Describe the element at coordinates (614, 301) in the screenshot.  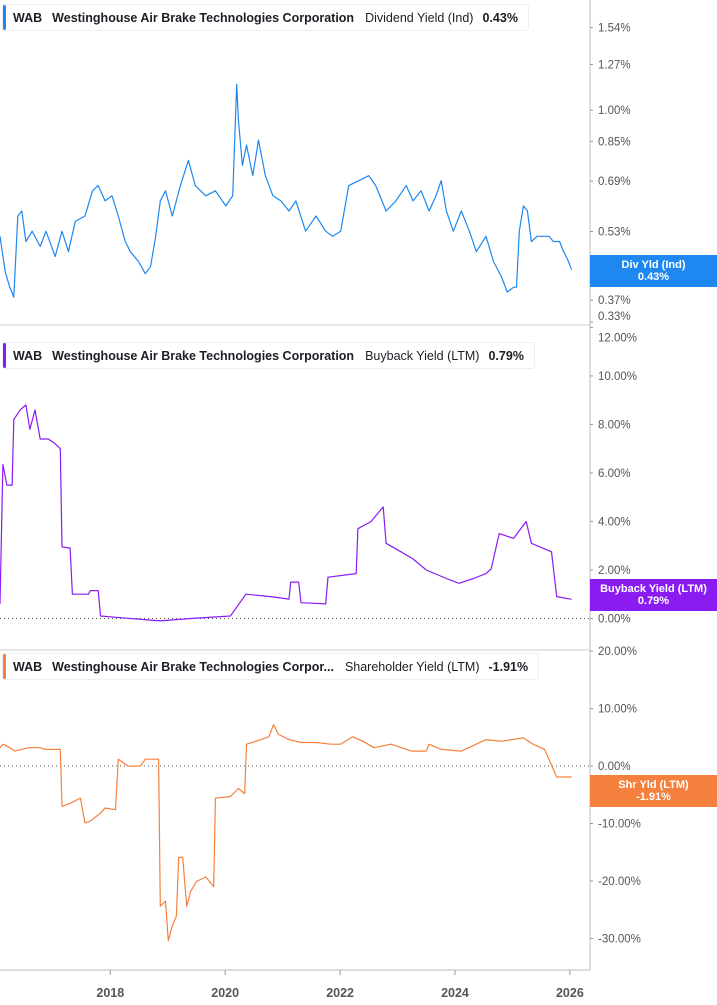
I see `y-tick-label: 0.37%` at that location.